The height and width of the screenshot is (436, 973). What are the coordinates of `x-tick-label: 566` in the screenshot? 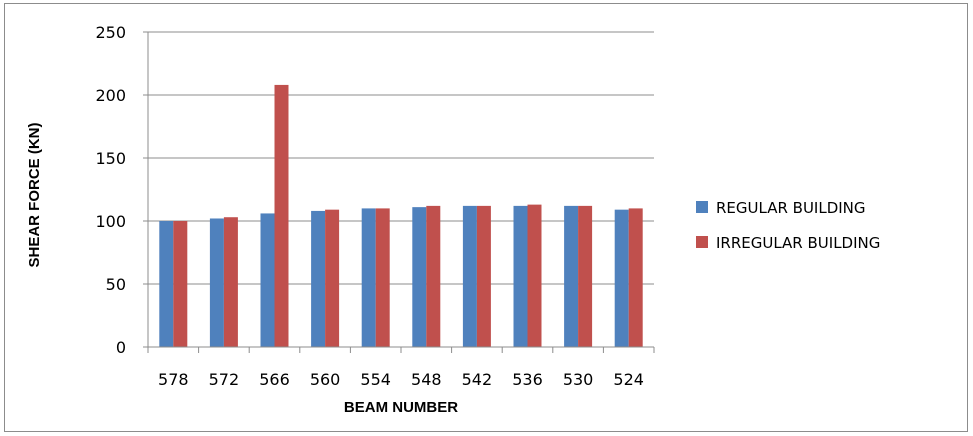 It's located at (274, 379).